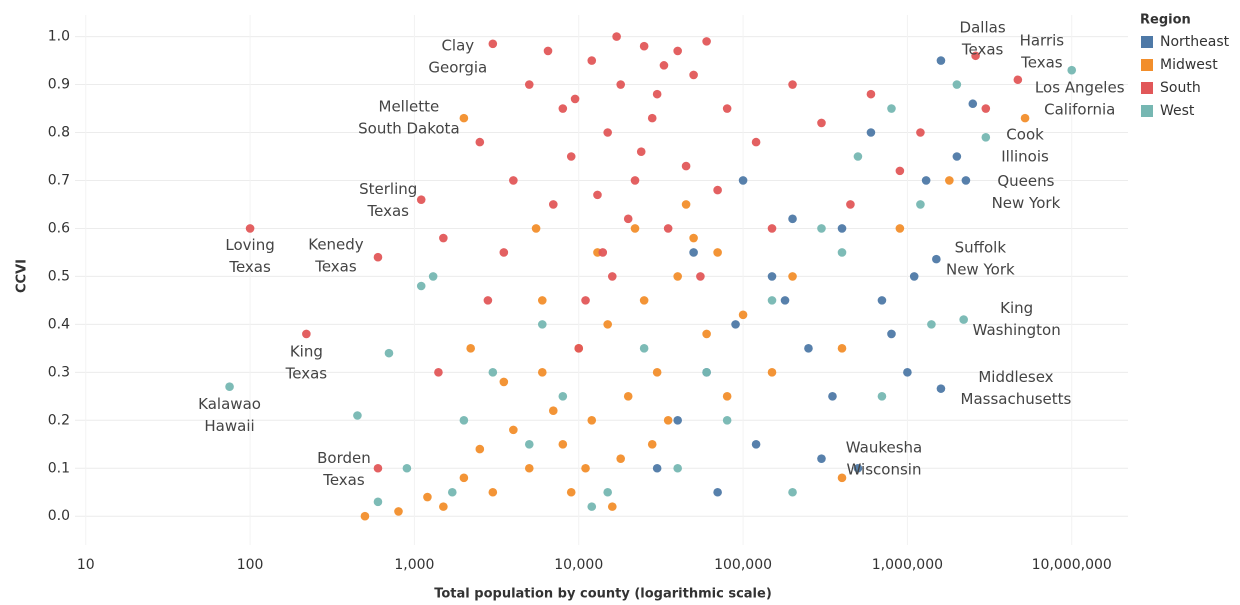  Describe the element at coordinates (229, 404) in the screenshot. I see `annotation: Kalawao` at that location.